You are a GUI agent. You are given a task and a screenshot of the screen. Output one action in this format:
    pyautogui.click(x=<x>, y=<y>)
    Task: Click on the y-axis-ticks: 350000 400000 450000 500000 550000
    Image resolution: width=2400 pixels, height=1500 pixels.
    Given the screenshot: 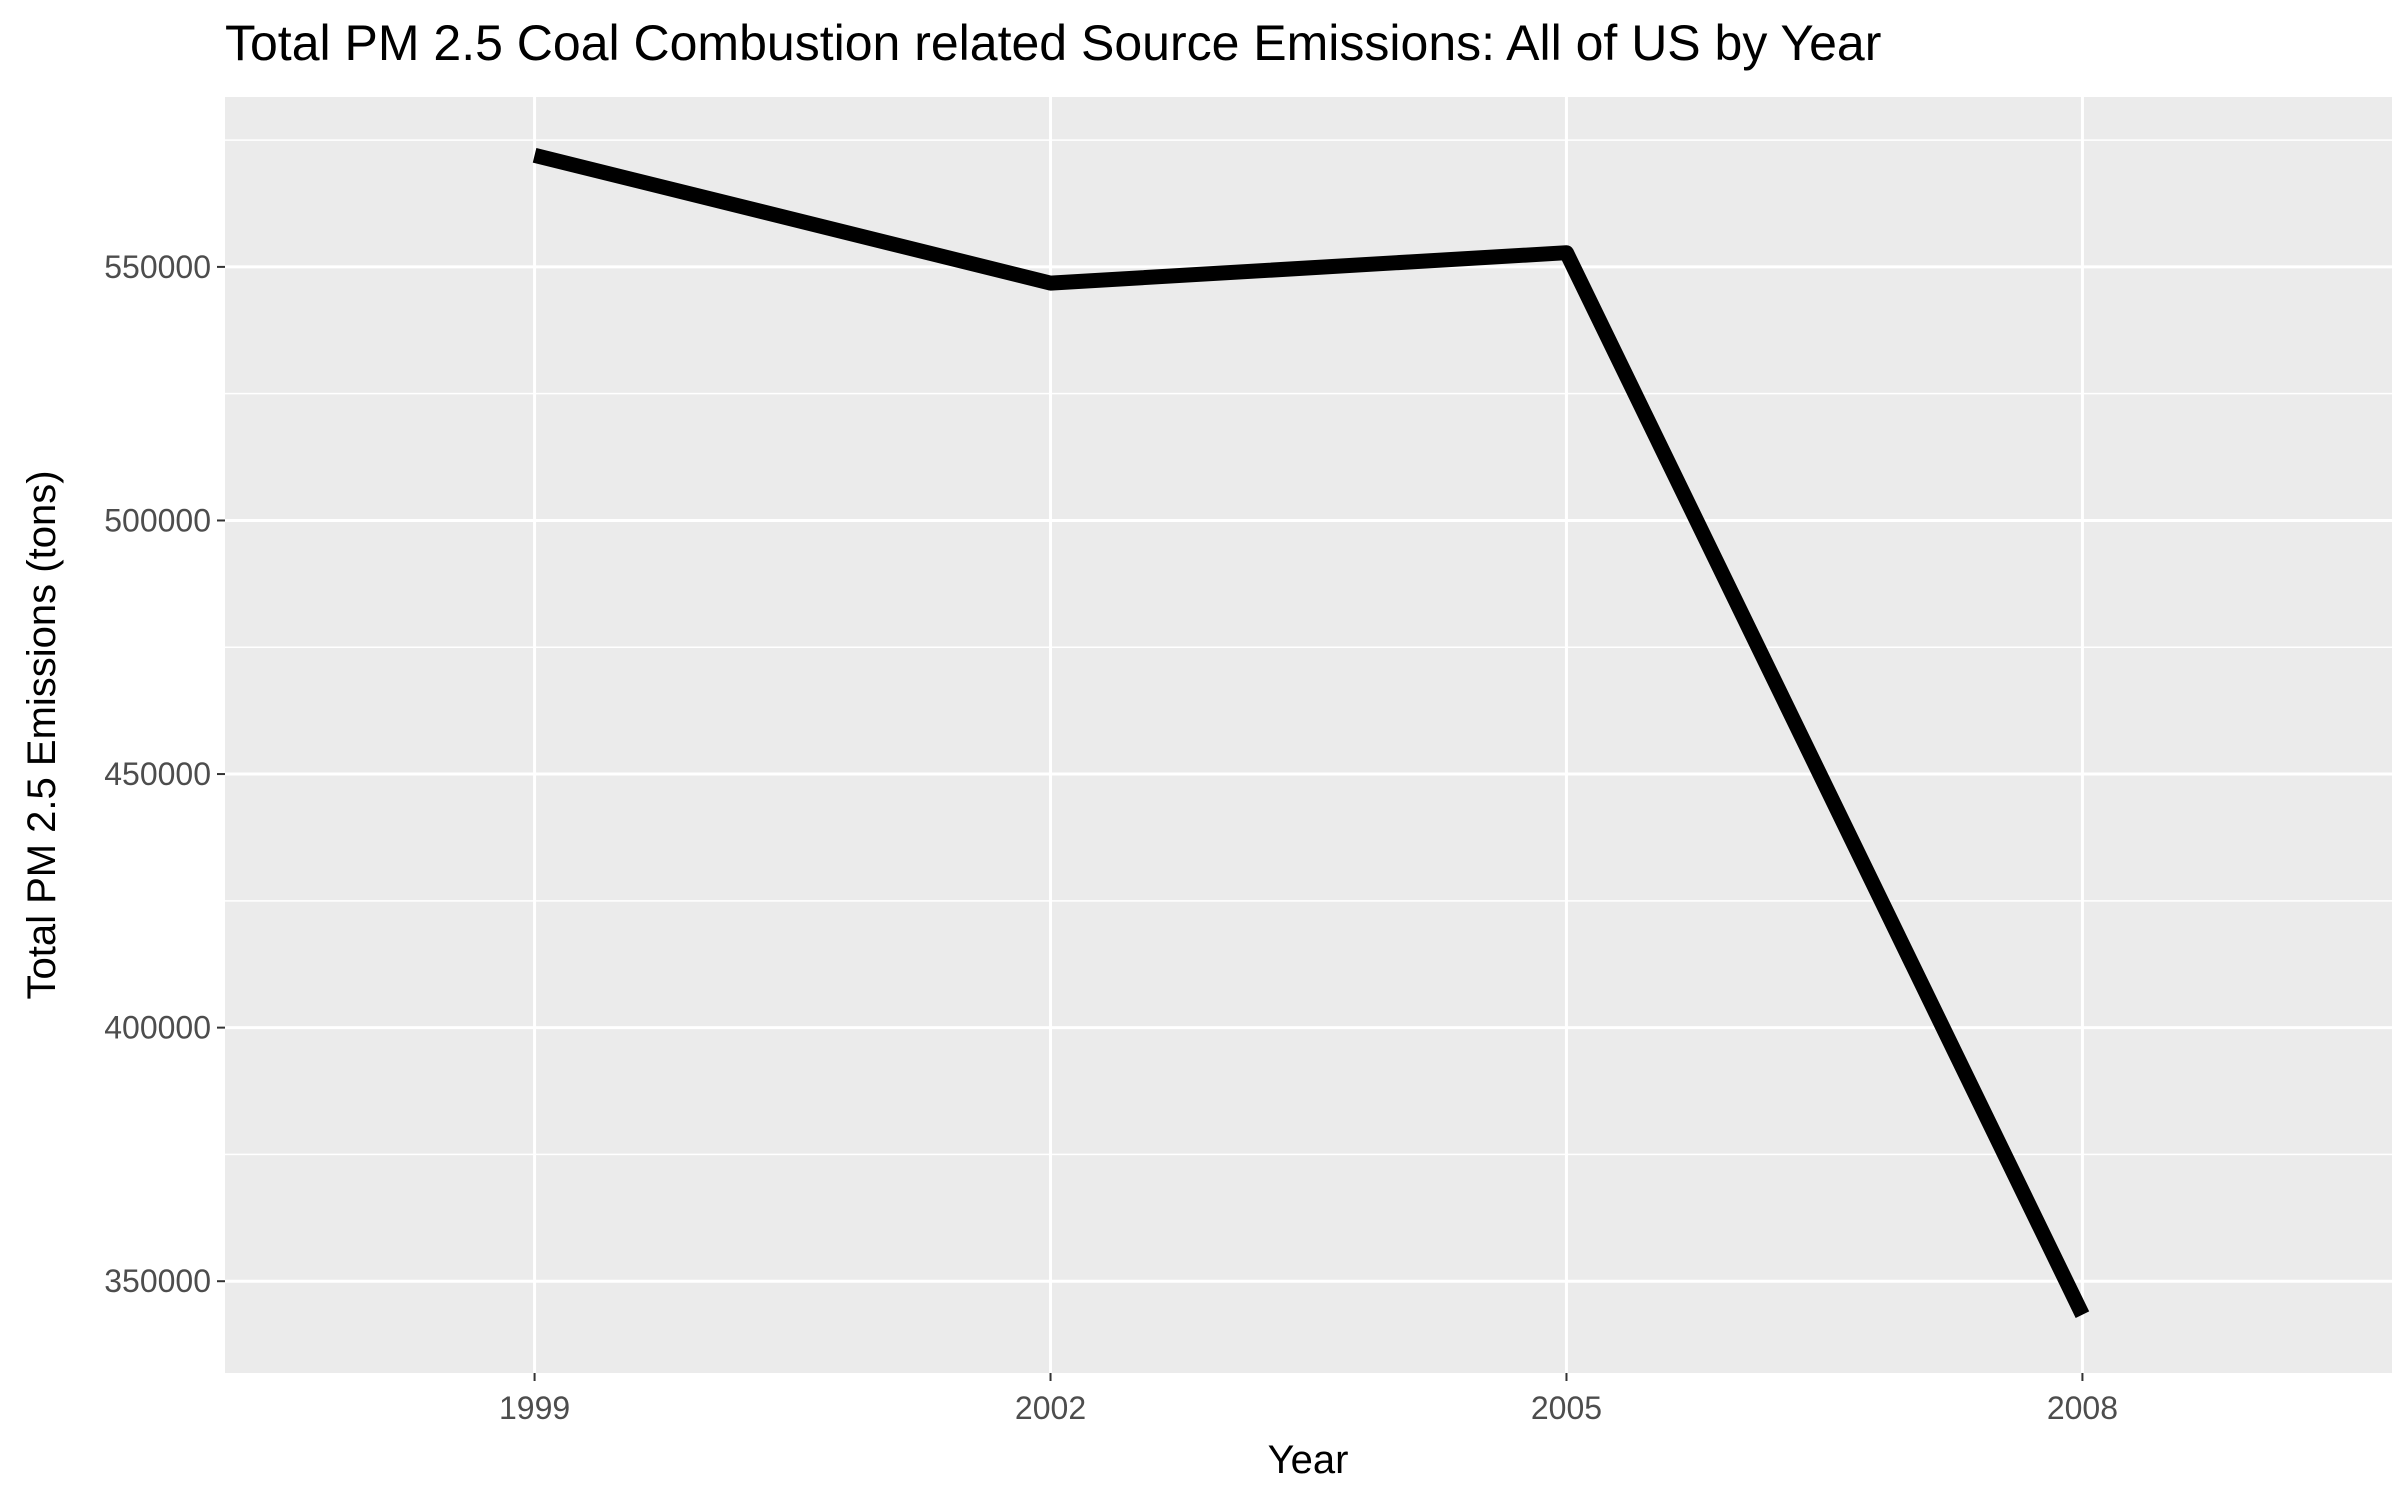 What is the action you would take?
    pyautogui.click(x=164, y=774)
    